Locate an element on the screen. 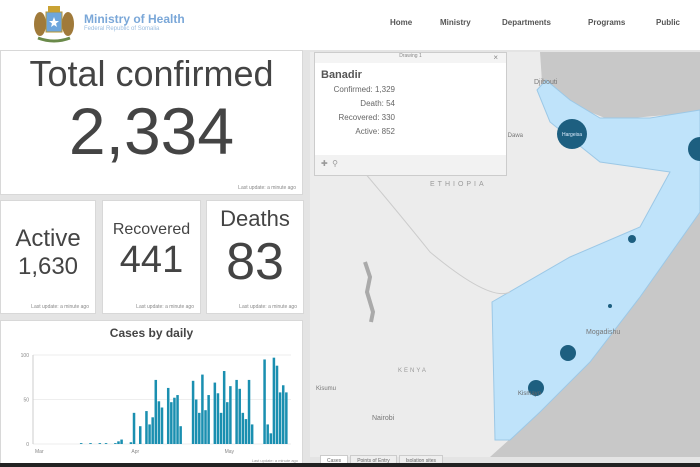 The width and height of the screenshot is (700, 467). deaths-card: Deaths 83 Last update: a minute ago is located at coordinates (255, 257).